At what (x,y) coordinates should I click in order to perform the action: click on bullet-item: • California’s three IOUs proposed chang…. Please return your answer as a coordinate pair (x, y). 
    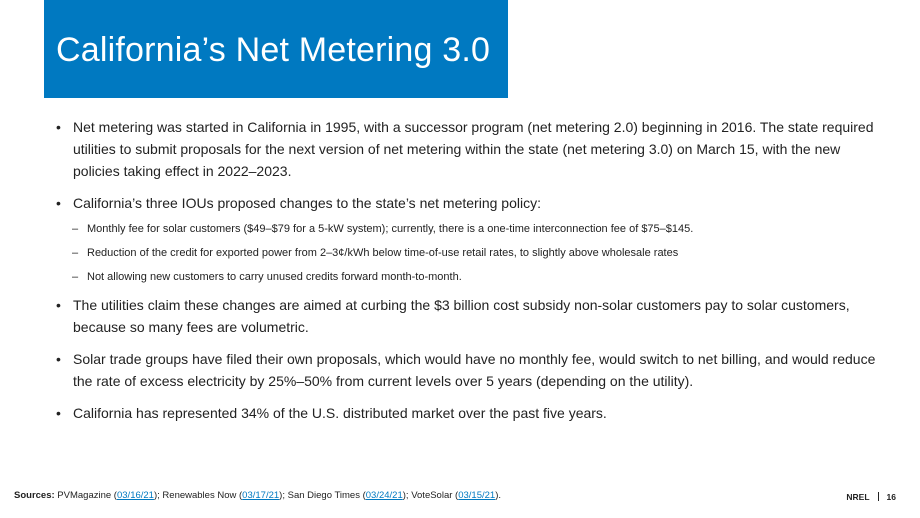
    Looking at the image, I should click on (466, 203).